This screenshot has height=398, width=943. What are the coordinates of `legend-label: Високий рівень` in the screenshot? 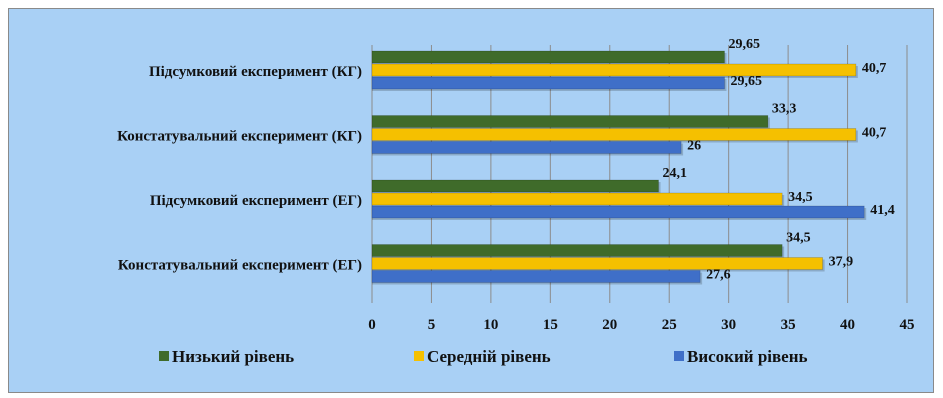 It's located at (747, 356).